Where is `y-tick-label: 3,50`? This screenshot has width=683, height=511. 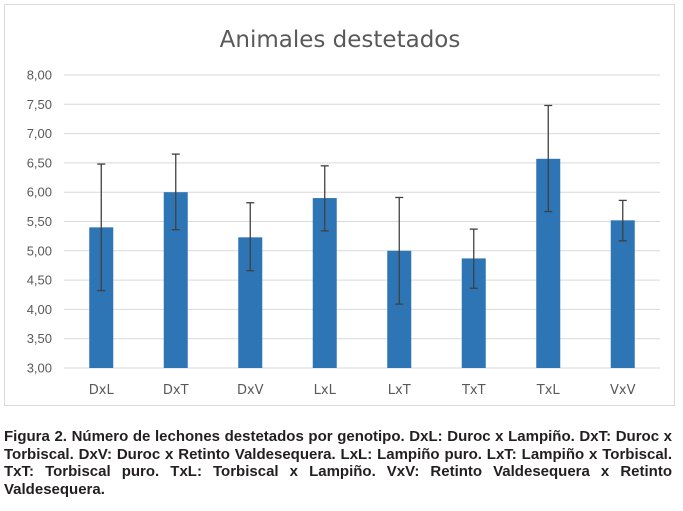 y-tick-label: 3,50 is located at coordinates (39, 338).